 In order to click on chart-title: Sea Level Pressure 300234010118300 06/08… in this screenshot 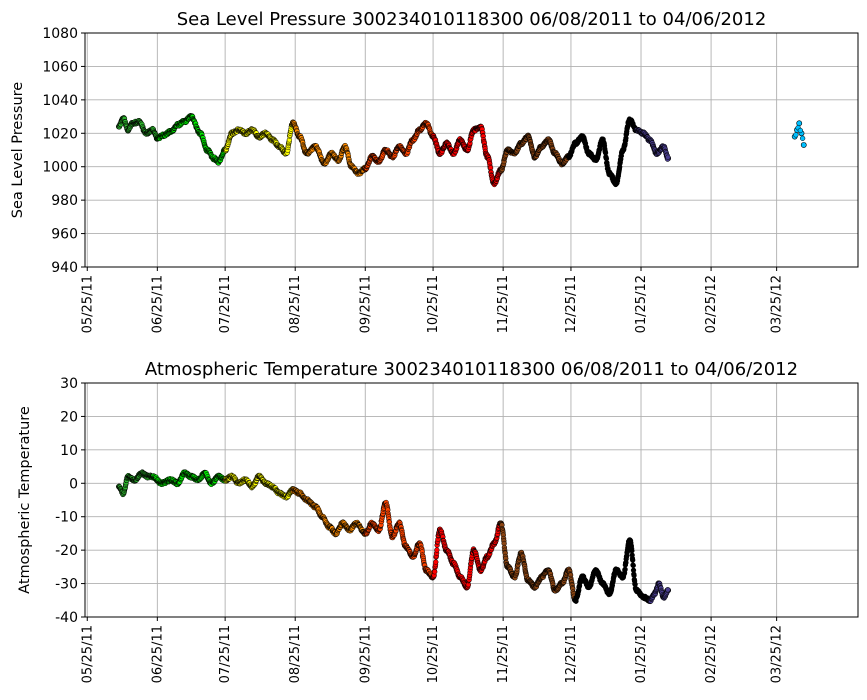, I will do `click(472, 19)`.